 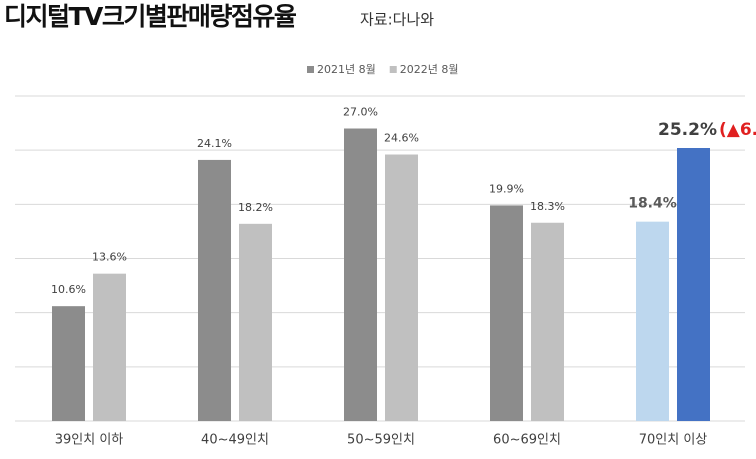 What do you see at coordinates (235, 440) in the screenshot?
I see `x-tick-label: 40~49인치` at bounding box center [235, 440].